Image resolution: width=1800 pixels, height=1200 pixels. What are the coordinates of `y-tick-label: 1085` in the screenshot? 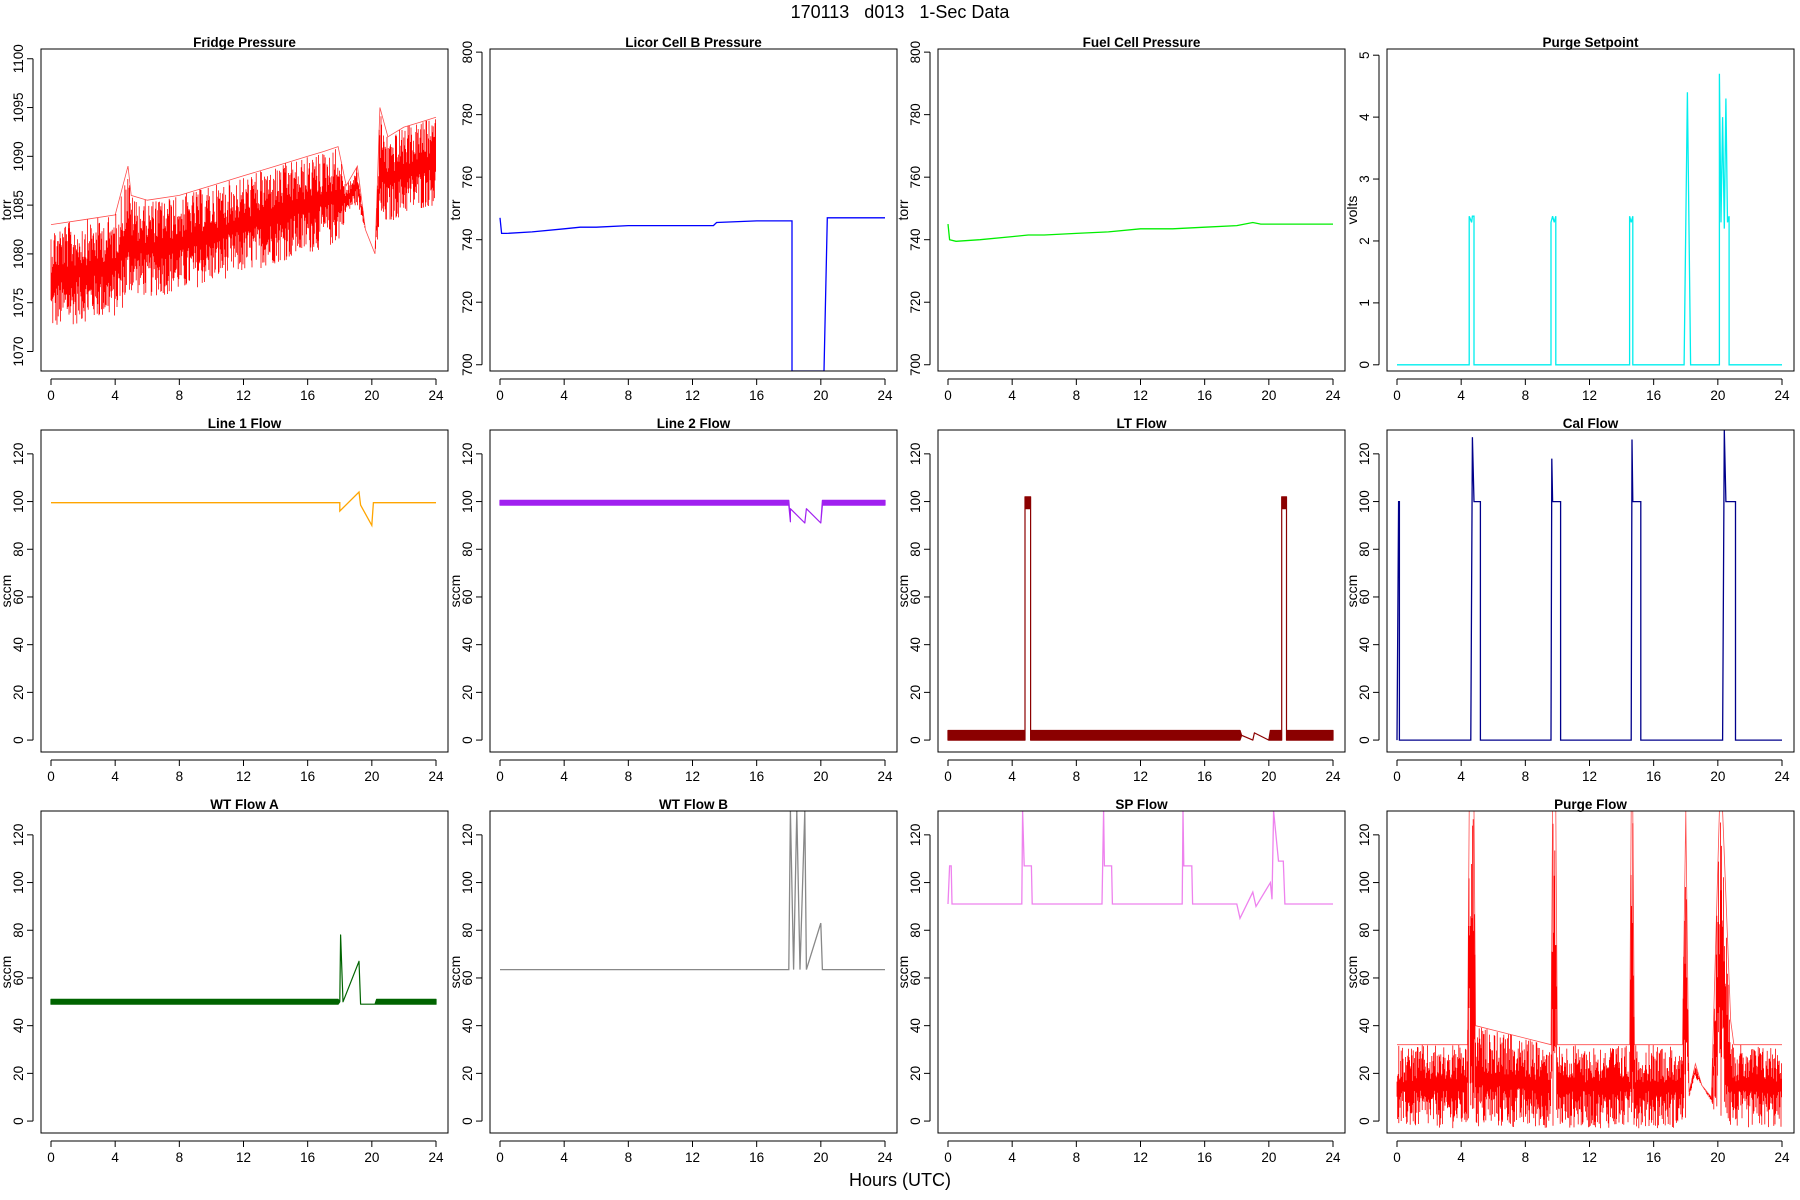 It's located at (18, 205).